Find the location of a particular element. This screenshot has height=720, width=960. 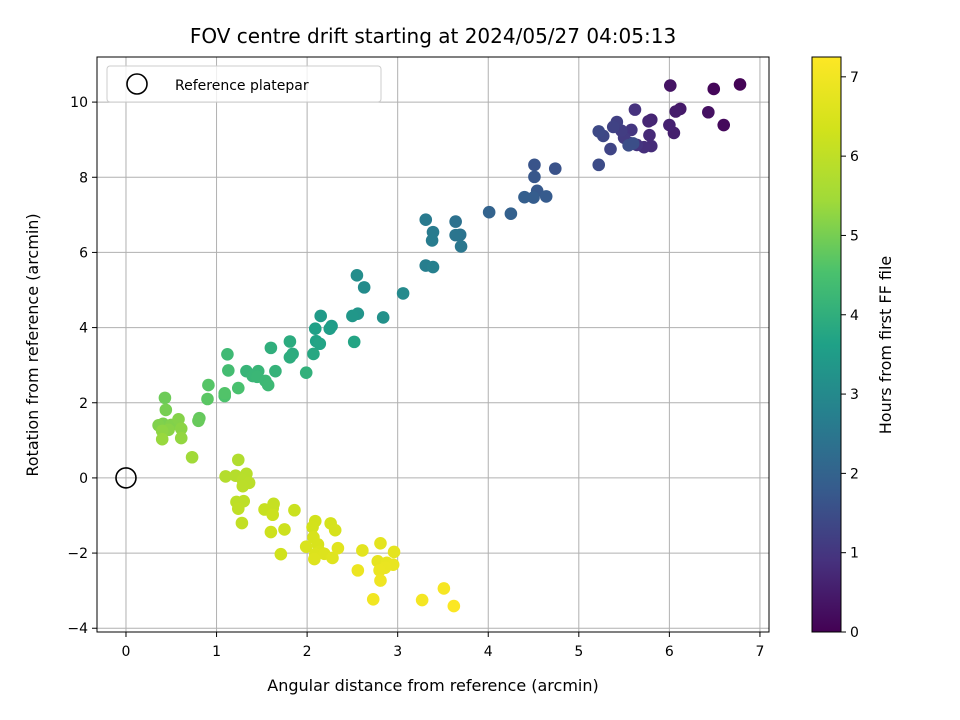

colorbar-tick-label: 6 is located at coordinates (854, 157).